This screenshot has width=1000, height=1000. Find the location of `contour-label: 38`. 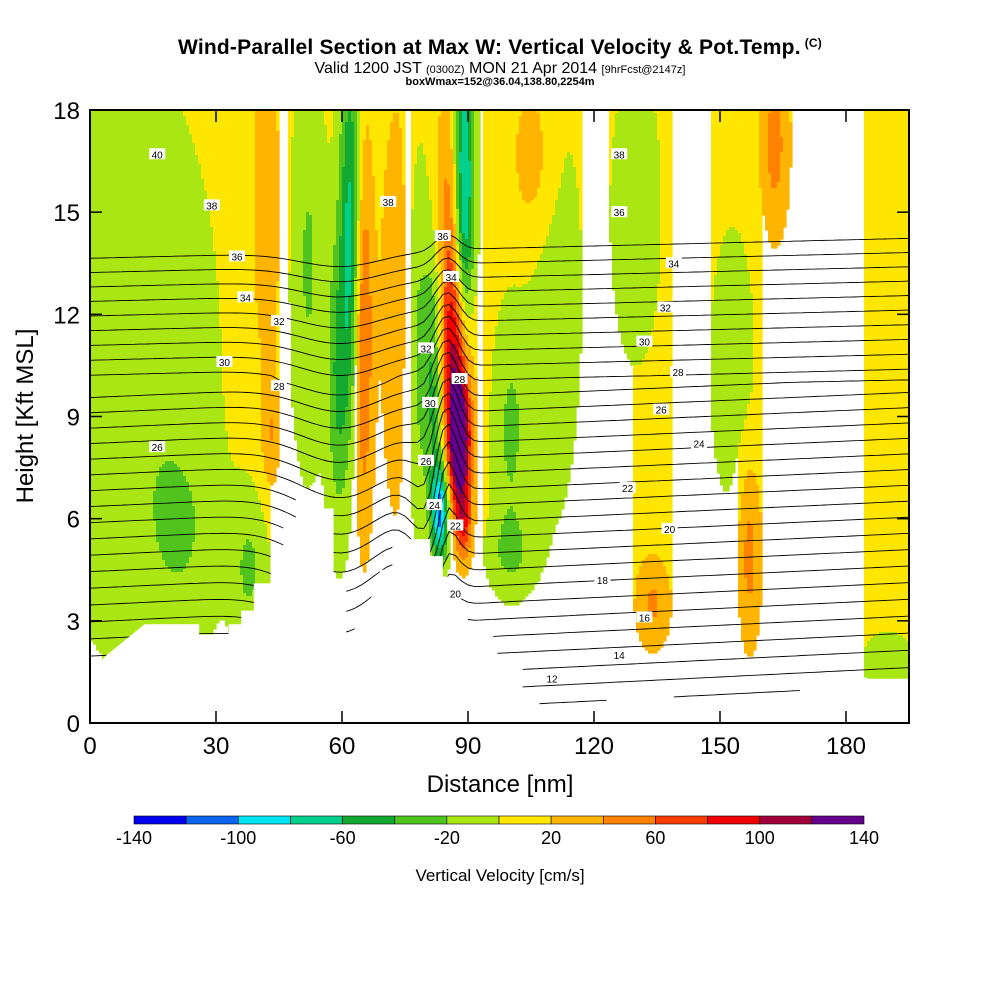

contour-label: 38 is located at coordinates (619, 154).